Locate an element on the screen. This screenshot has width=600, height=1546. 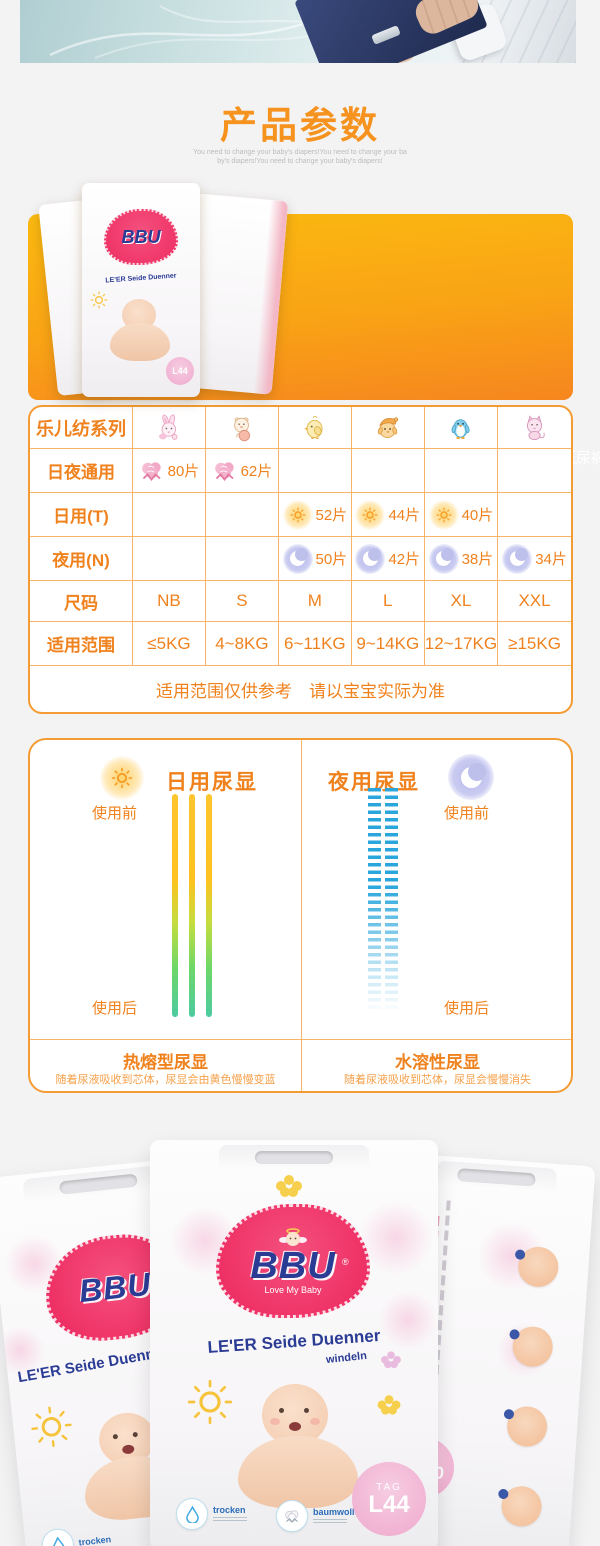
baby-illustration-body is located at coordinates (298, 1472).